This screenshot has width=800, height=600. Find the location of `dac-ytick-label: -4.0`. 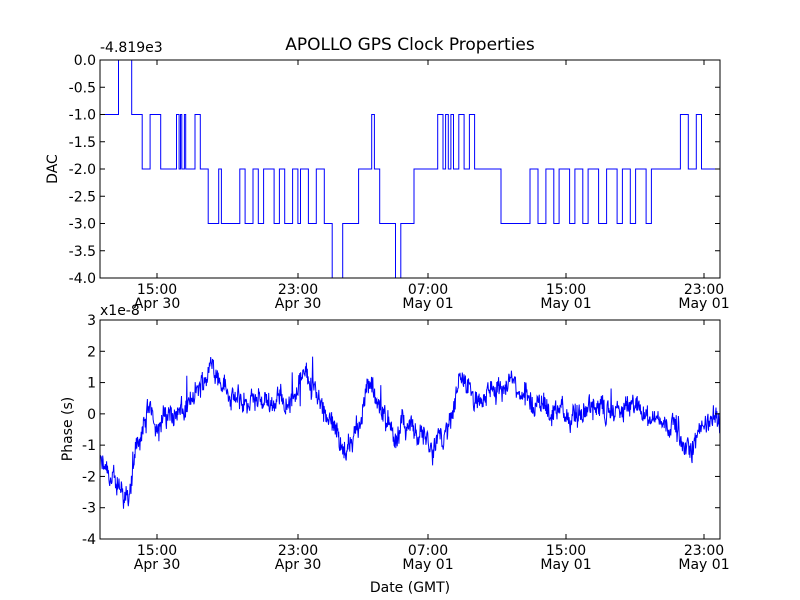

dac-ytick-label: -4.0 is located at coordinates (82, 279).